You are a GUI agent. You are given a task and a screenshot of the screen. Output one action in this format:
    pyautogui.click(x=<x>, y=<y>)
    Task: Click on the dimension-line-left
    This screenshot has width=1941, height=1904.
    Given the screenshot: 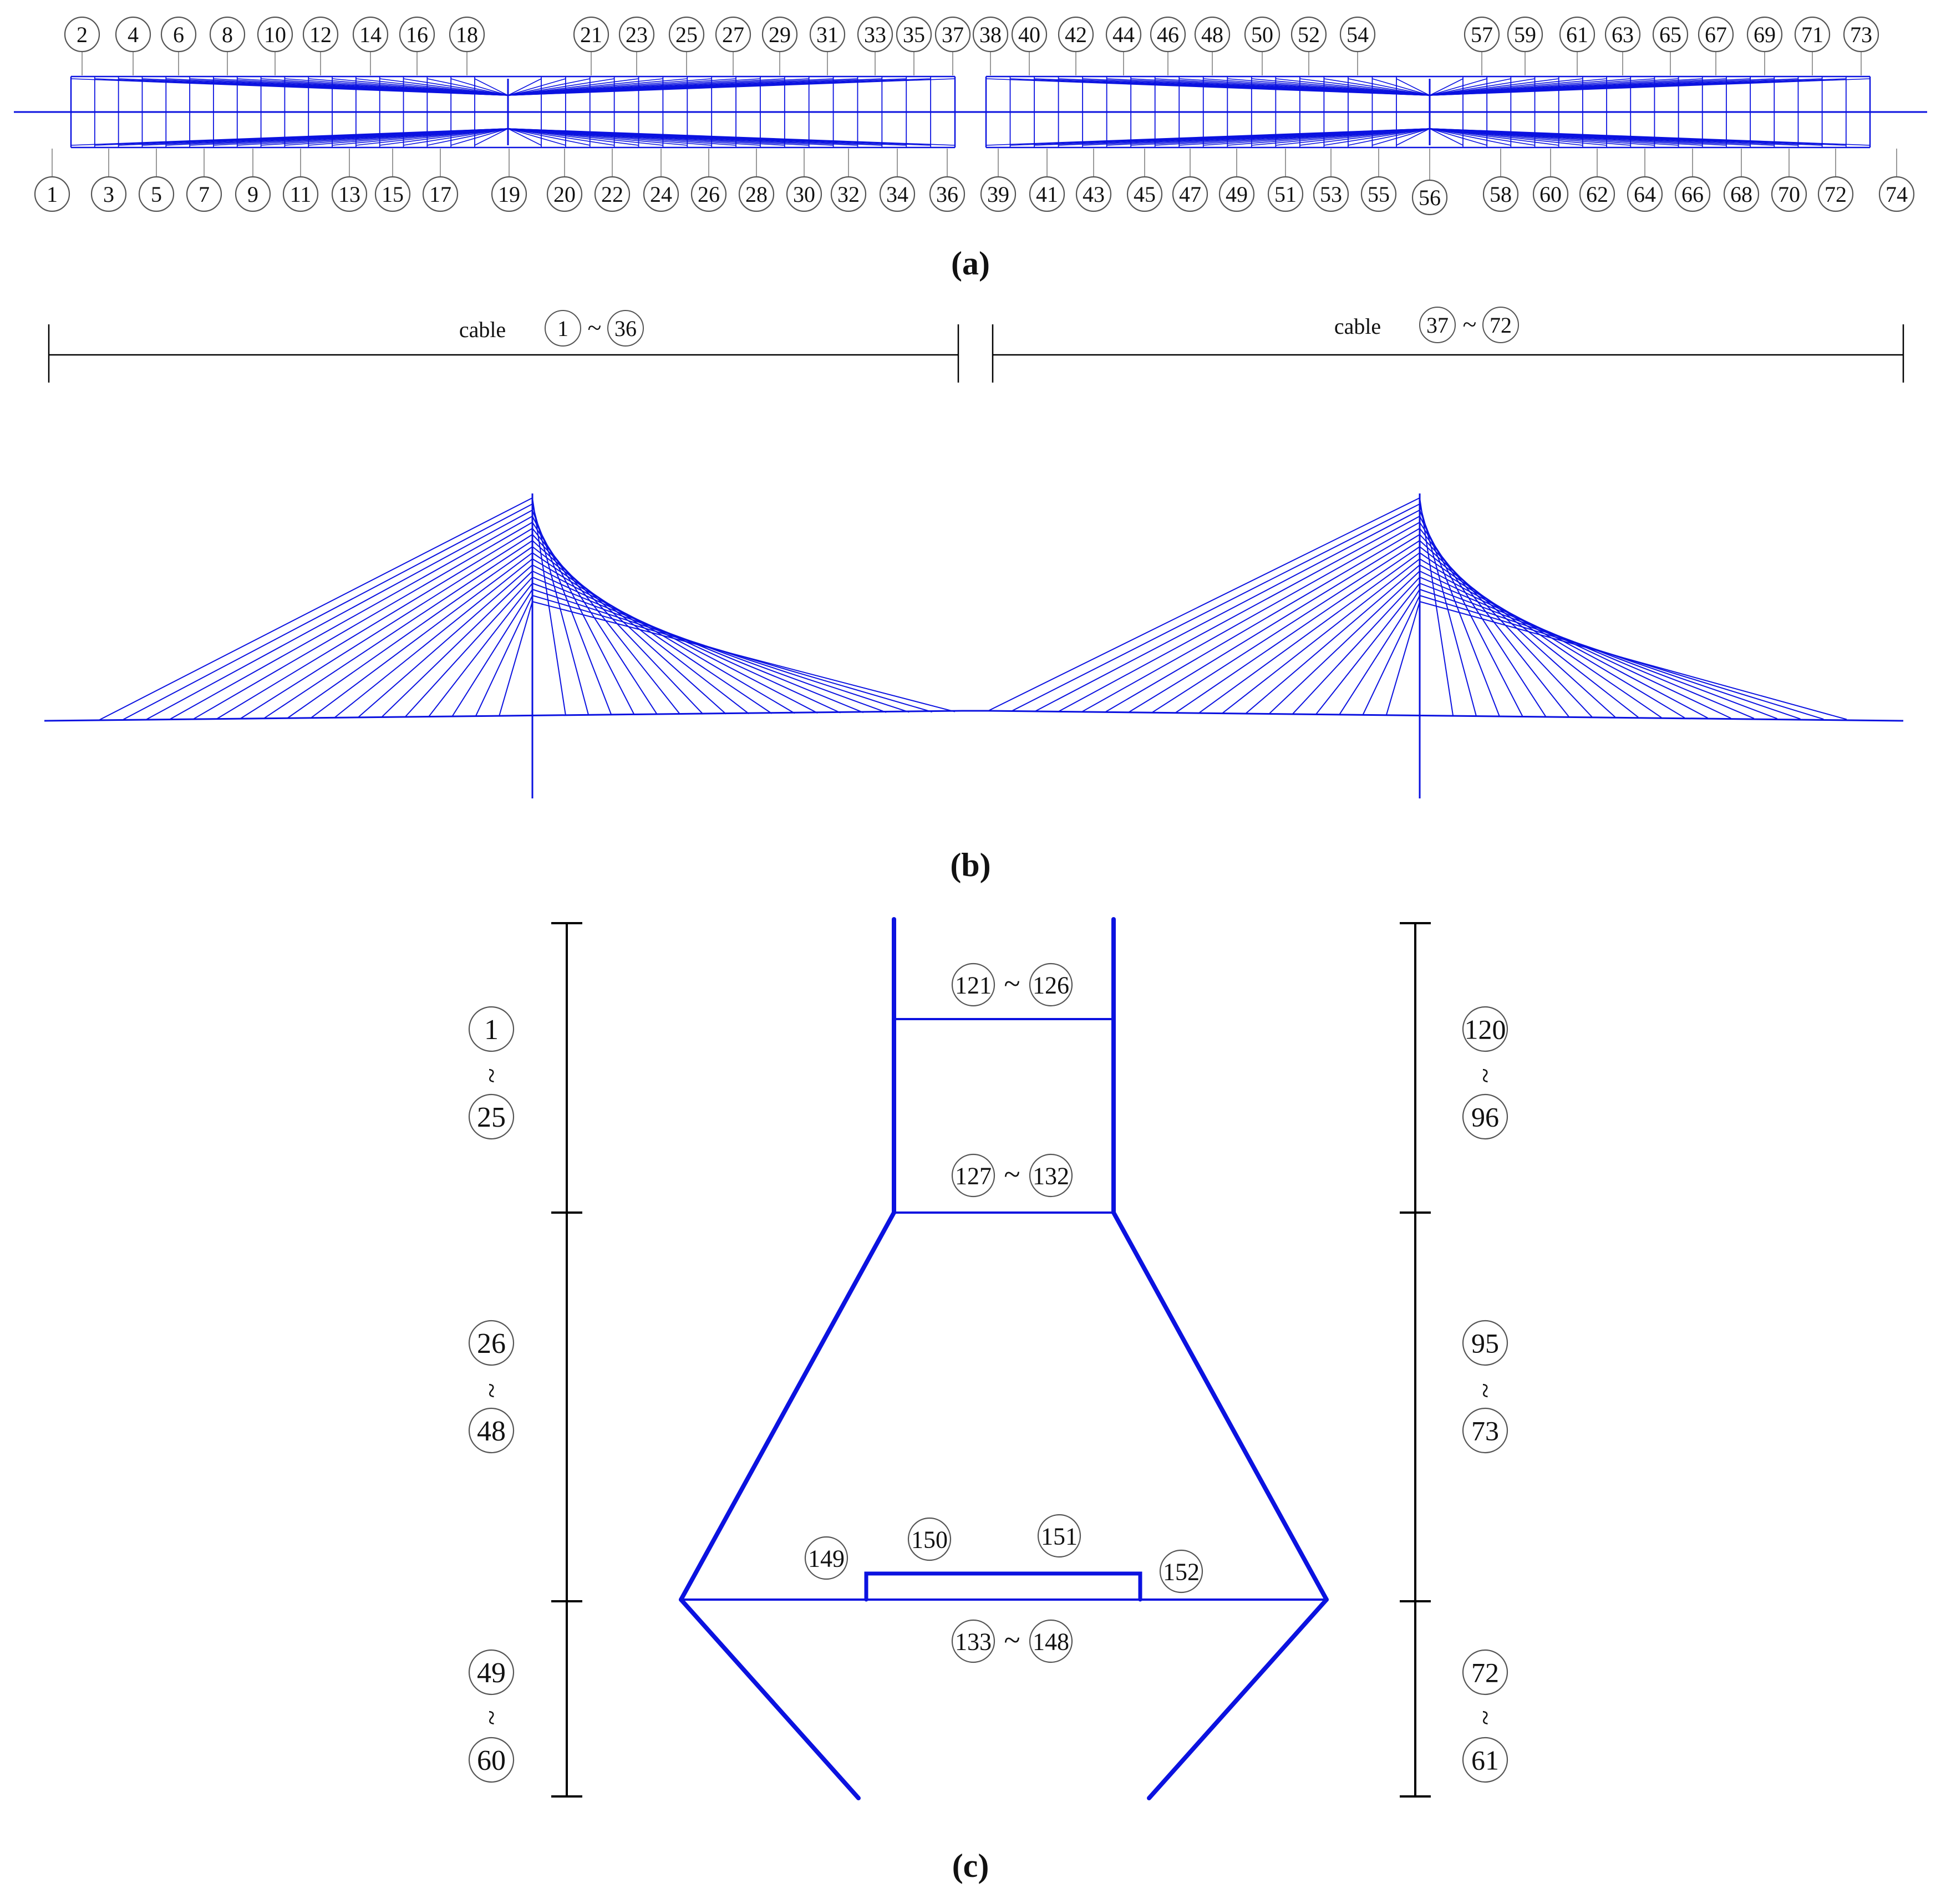 What is the action you would take?
    pyautogui.click(x=503, y=354)
    